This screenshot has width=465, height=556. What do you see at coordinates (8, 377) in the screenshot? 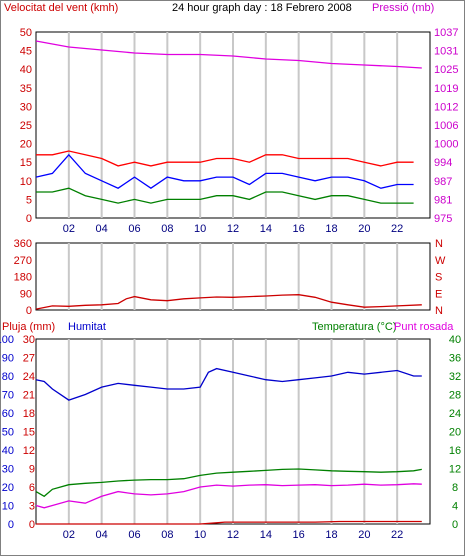
I see `humidity-tick-label: 80` at bounding box center [8, 377].